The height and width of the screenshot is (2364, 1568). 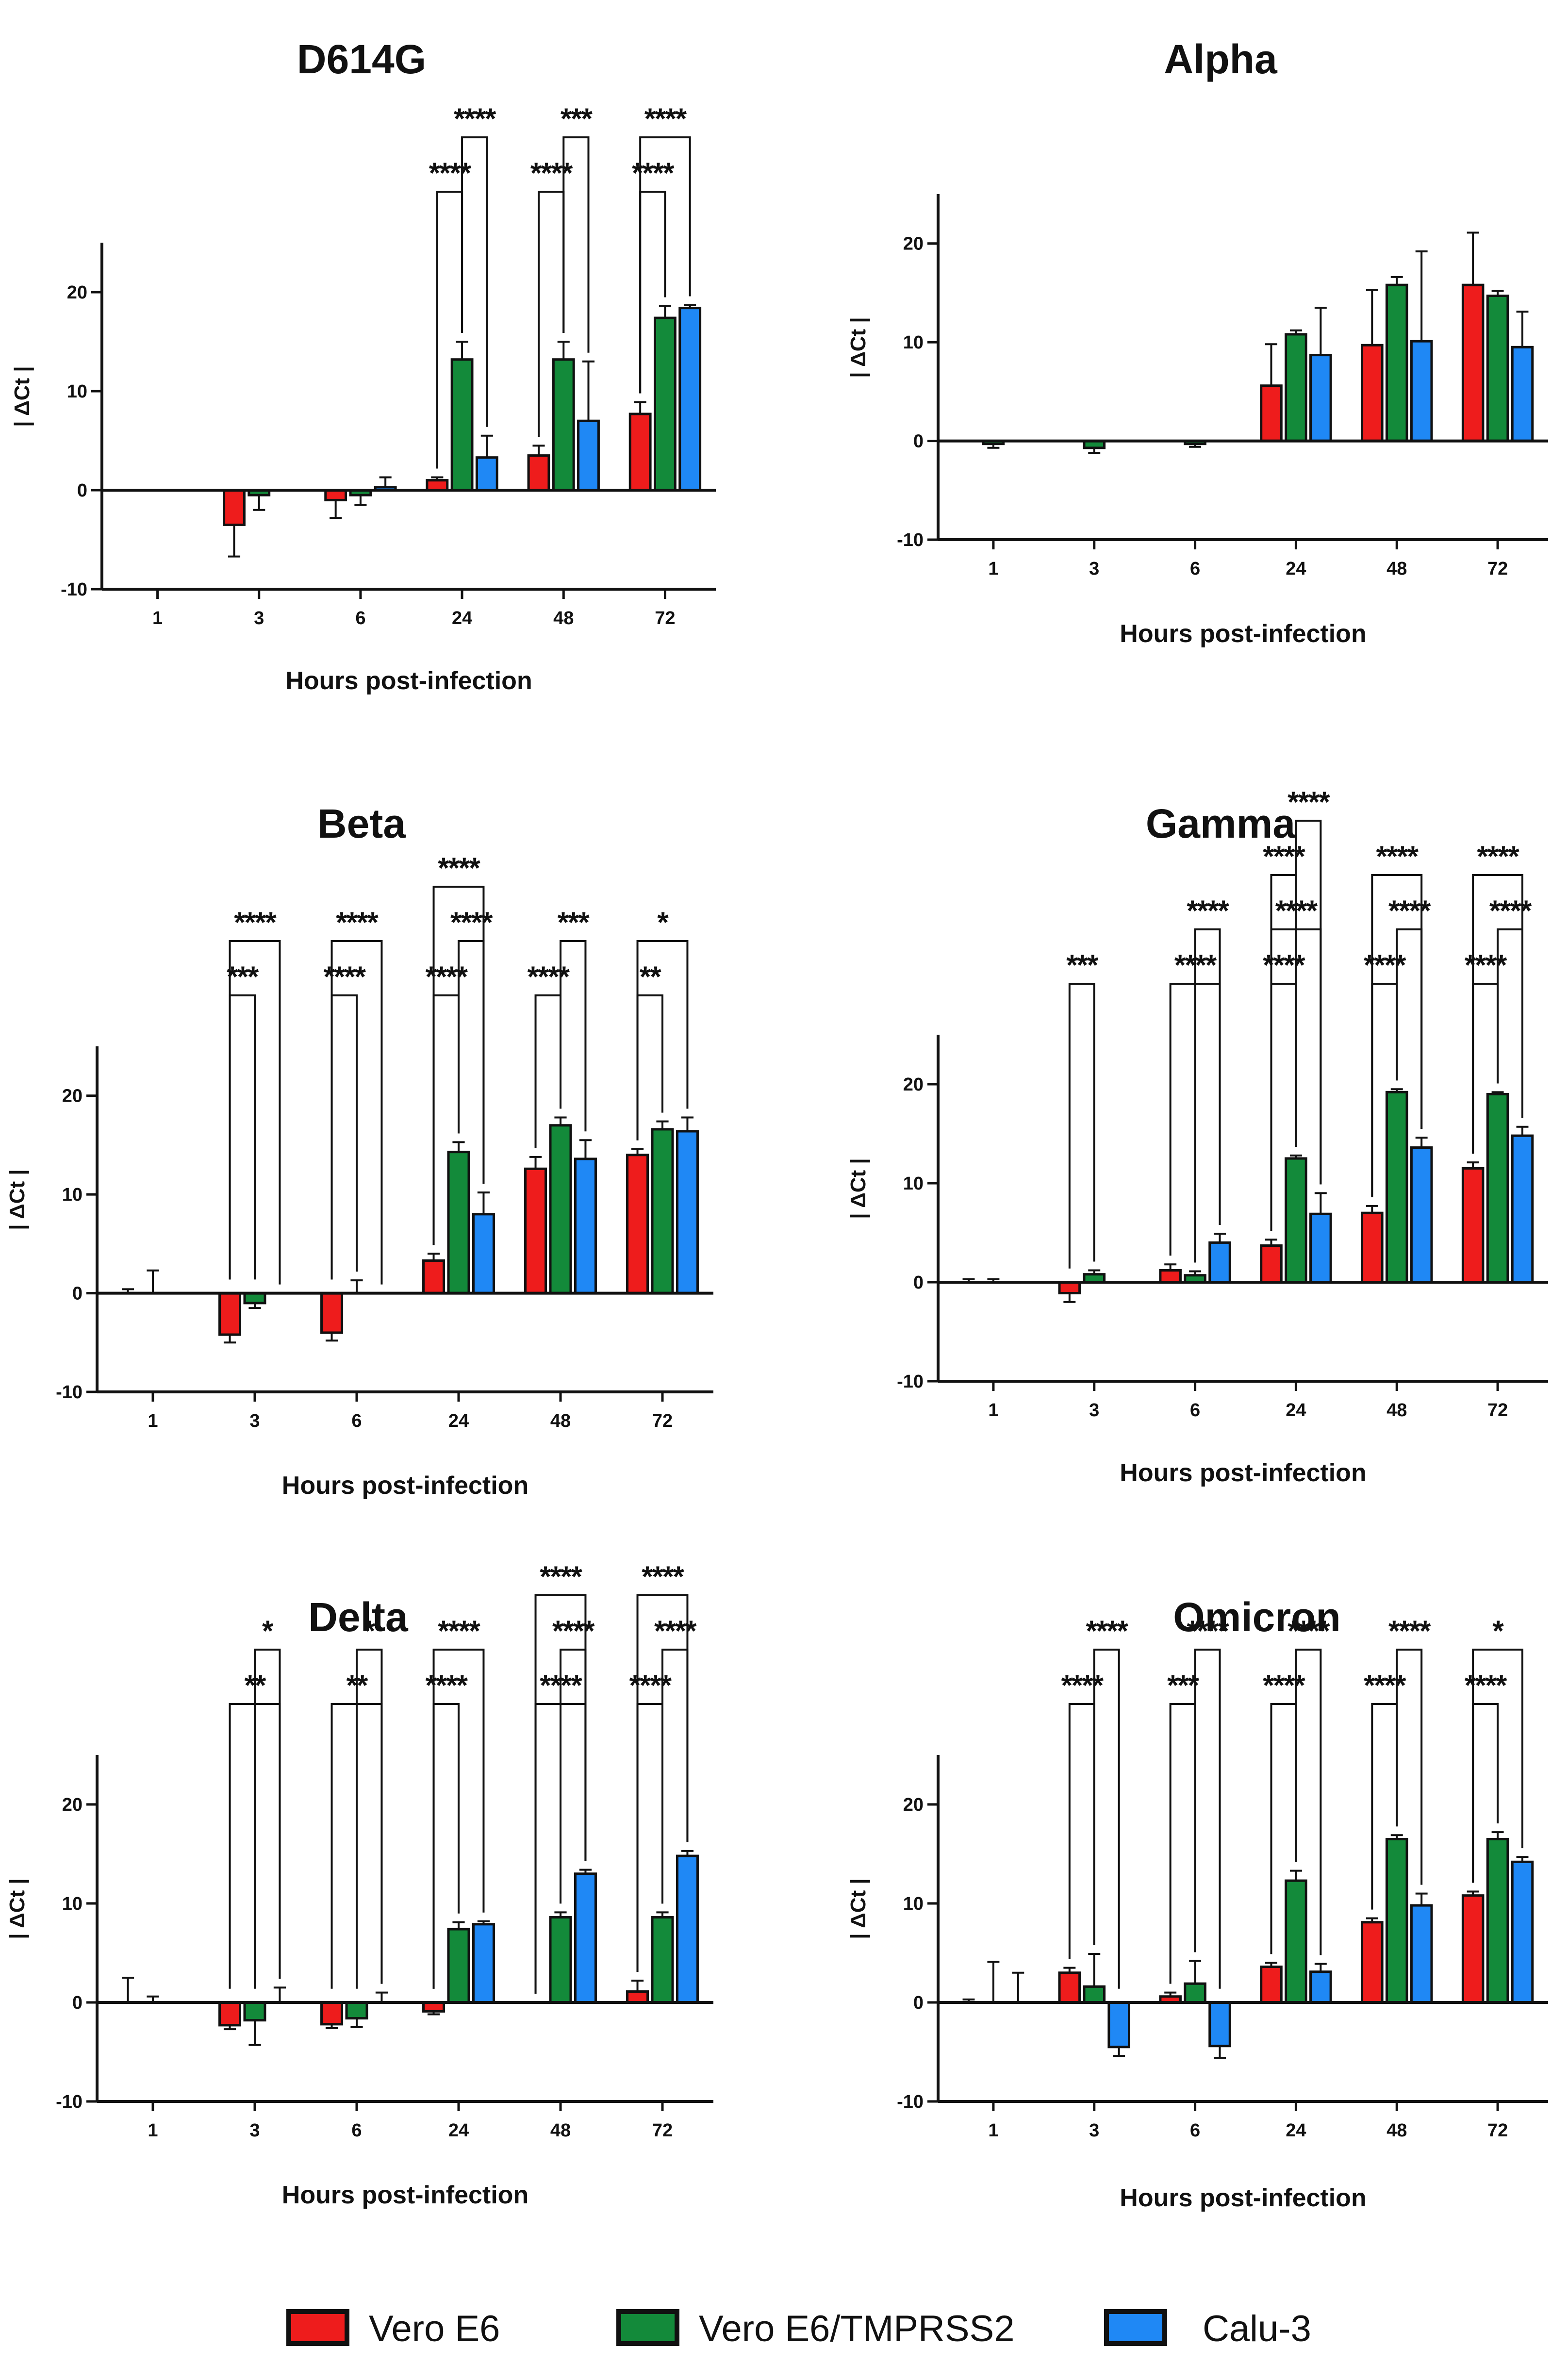 I want to click on chart-title: Alpha, so click(x=1221, y=59).